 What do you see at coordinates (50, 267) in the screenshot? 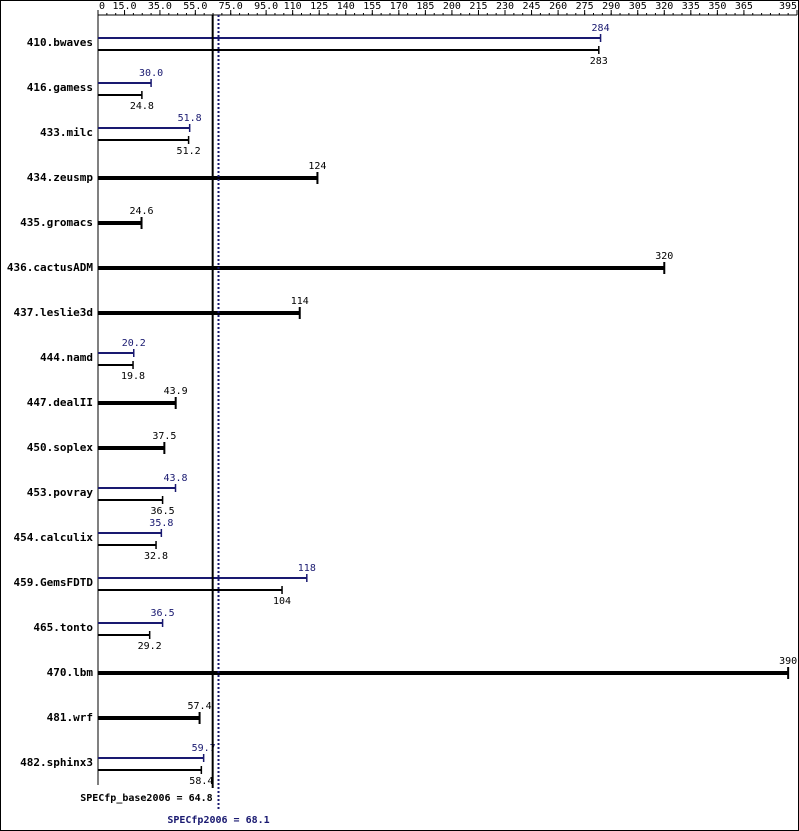
I see `category-label: 436.cactusADM` at bounding box center [50, 267].